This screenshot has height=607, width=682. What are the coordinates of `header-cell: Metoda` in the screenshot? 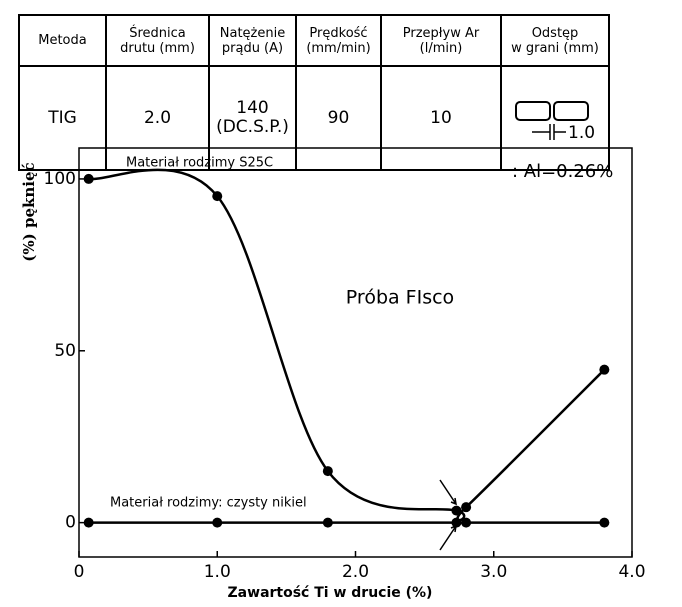 It's located at (62, 40).